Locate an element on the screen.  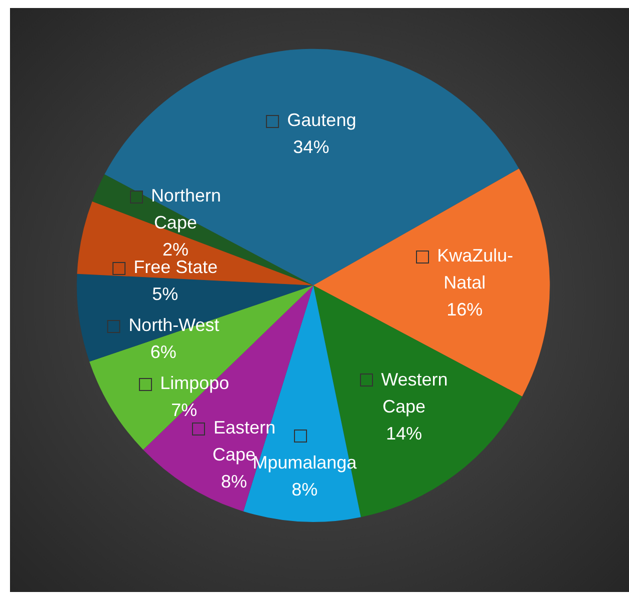
data-label: 5% is located at coordinates (165, 294).